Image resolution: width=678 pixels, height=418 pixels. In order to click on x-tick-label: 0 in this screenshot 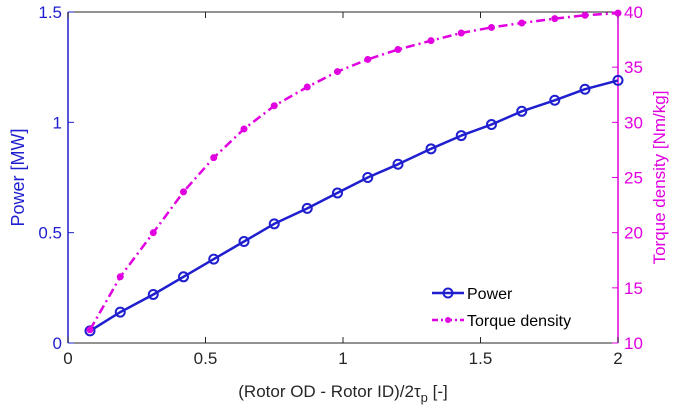, I will do `click(67, 358)`.